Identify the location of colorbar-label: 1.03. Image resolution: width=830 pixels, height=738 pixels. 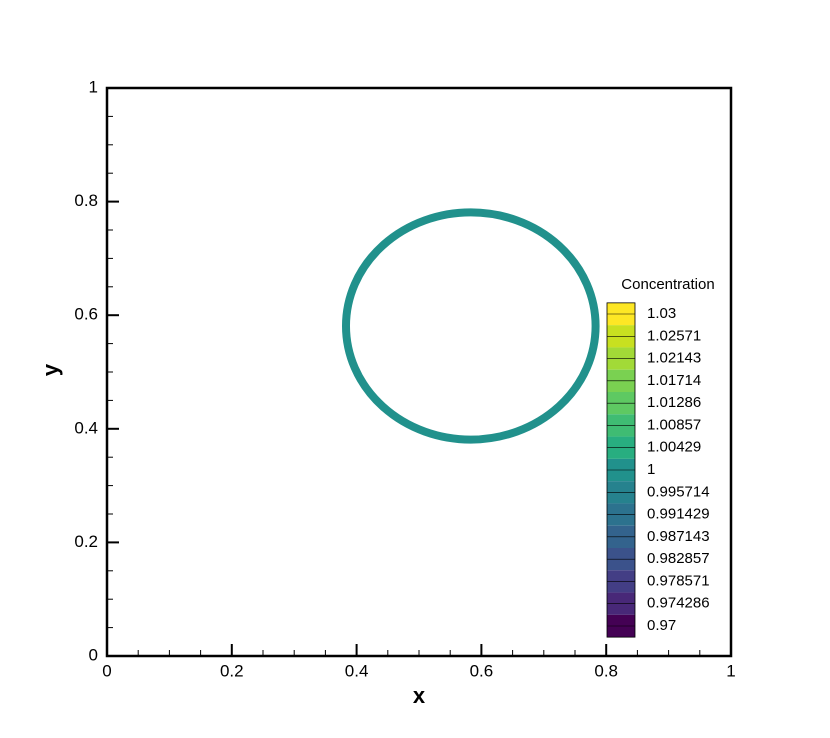
(661, 313).